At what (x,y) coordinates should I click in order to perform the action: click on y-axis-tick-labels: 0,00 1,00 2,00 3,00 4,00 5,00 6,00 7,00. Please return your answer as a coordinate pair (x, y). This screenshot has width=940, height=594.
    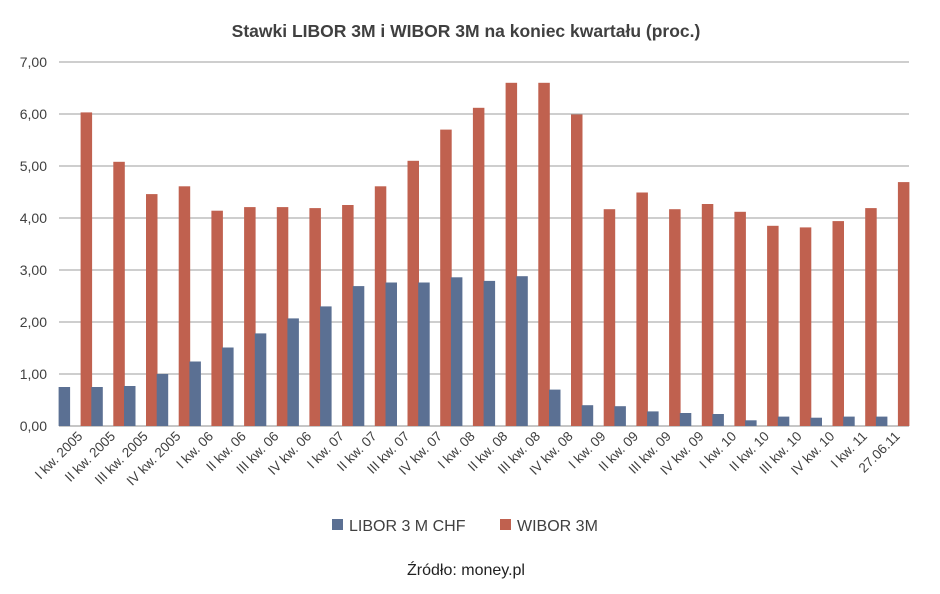
    Looking at the image, I should click on (33, 244).